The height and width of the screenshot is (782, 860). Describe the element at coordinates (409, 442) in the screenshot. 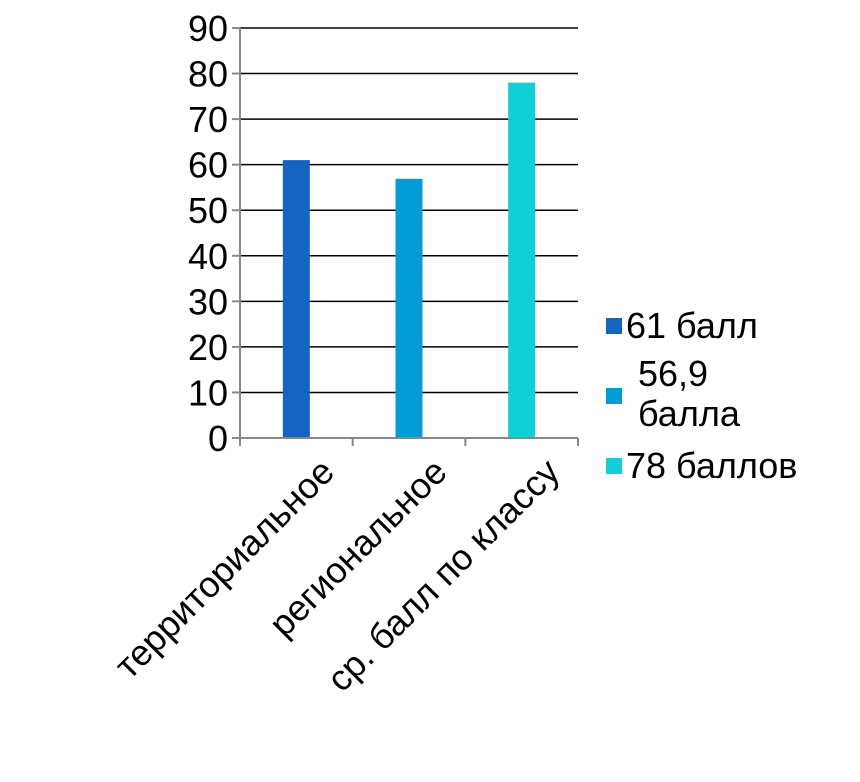

I see `x-axis-tick-marks` at that location.